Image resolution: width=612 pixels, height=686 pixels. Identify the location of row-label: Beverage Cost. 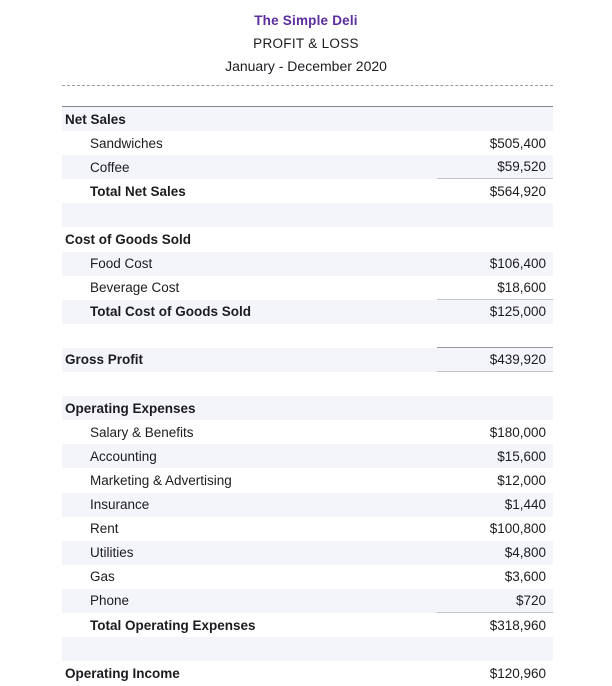
(135, 288).